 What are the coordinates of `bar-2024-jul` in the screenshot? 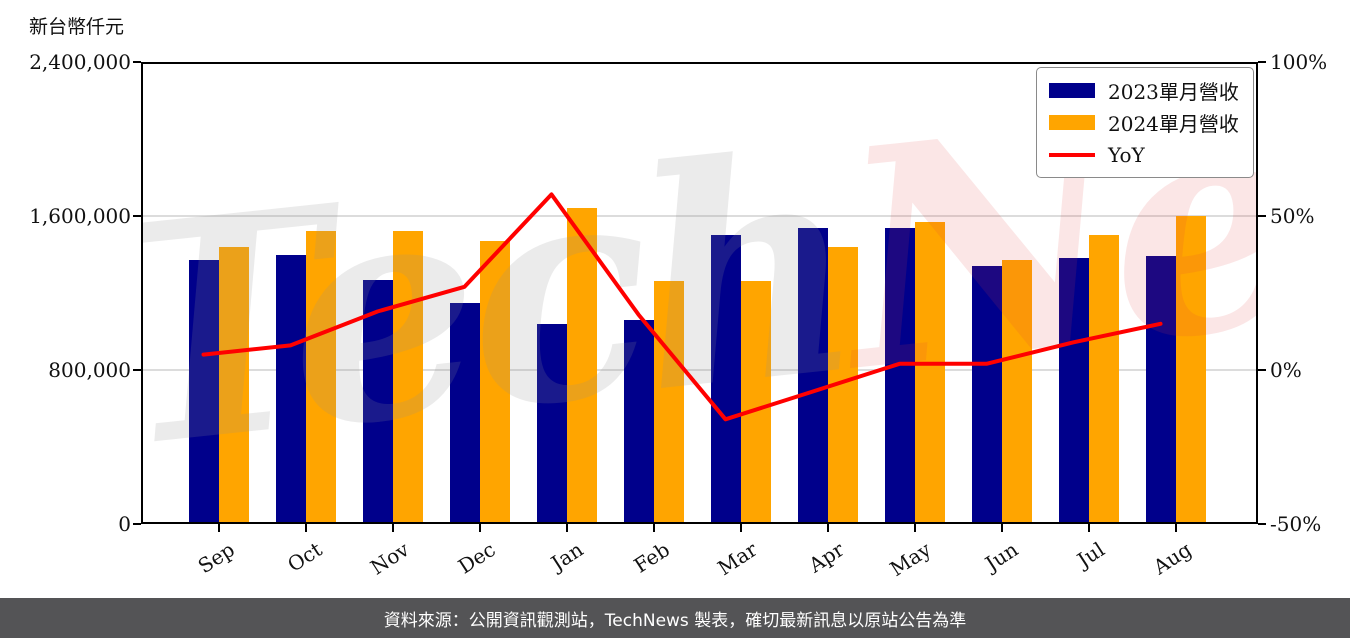 It's located at (1103, 379).